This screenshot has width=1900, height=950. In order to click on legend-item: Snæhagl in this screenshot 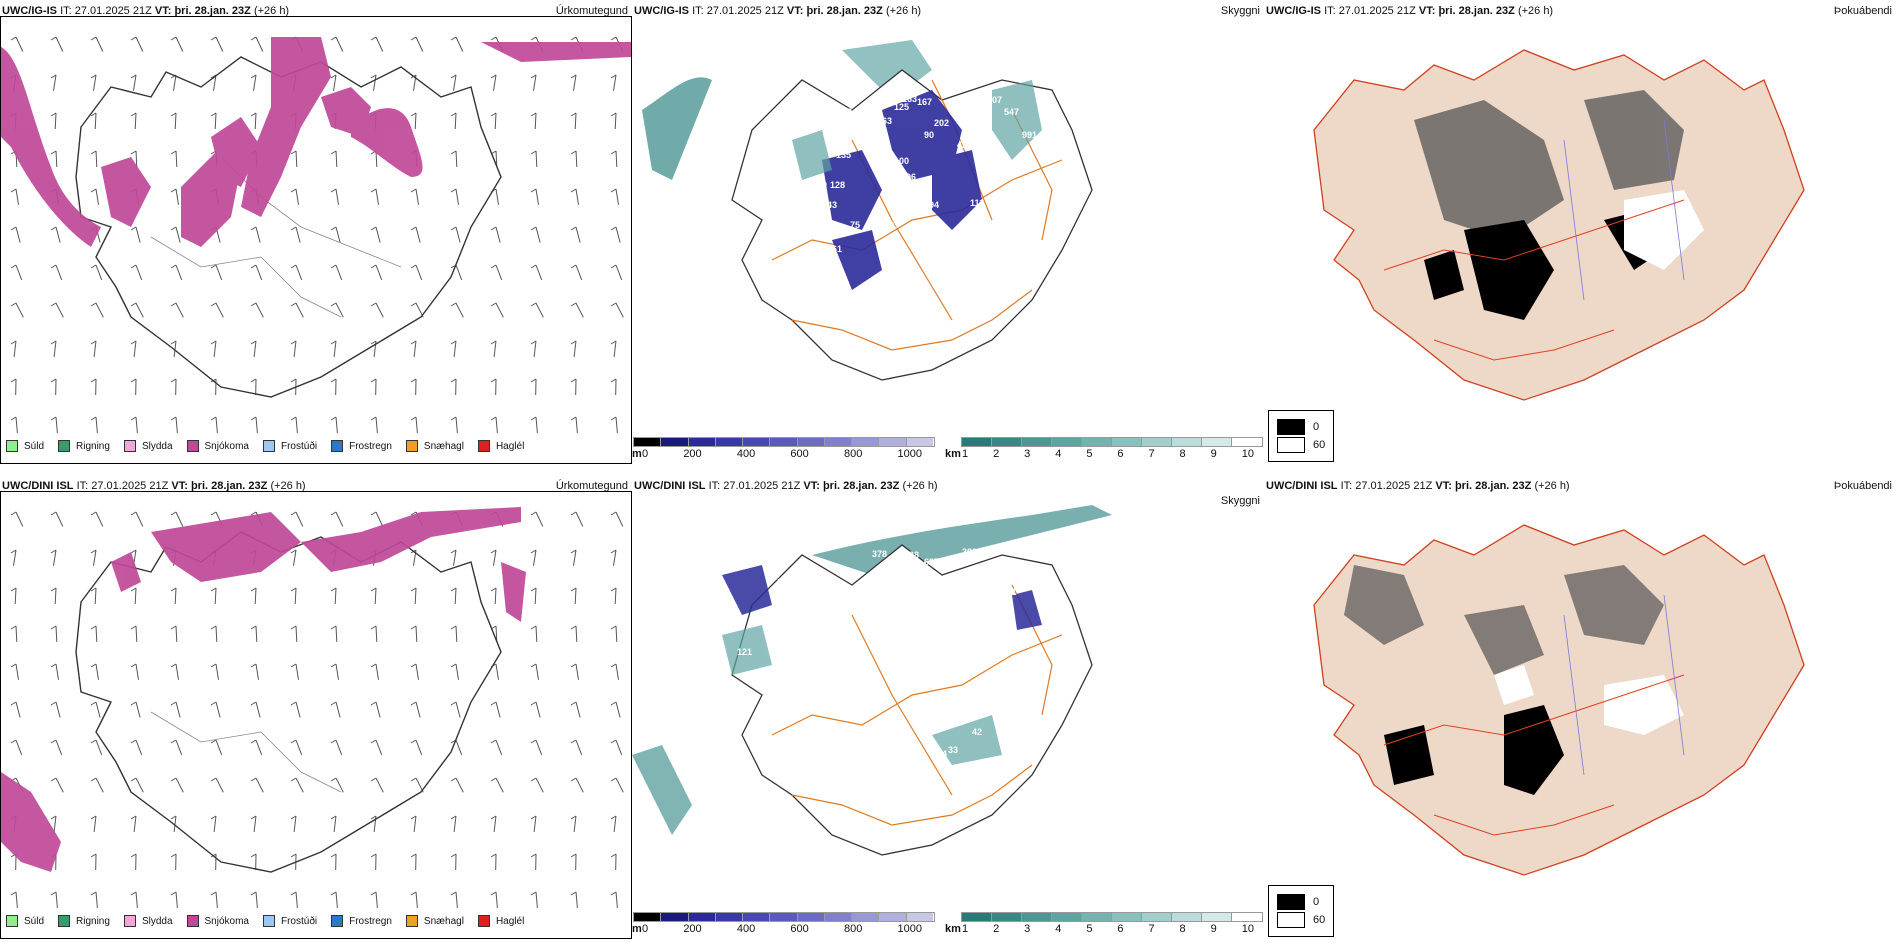, I will do `click(434, 921)`.